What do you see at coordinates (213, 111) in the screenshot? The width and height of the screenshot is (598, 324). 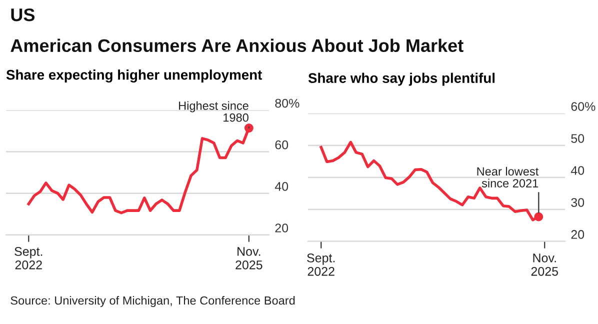 I see `annotation: Highest since 1980` at bounding box center [213, 111].